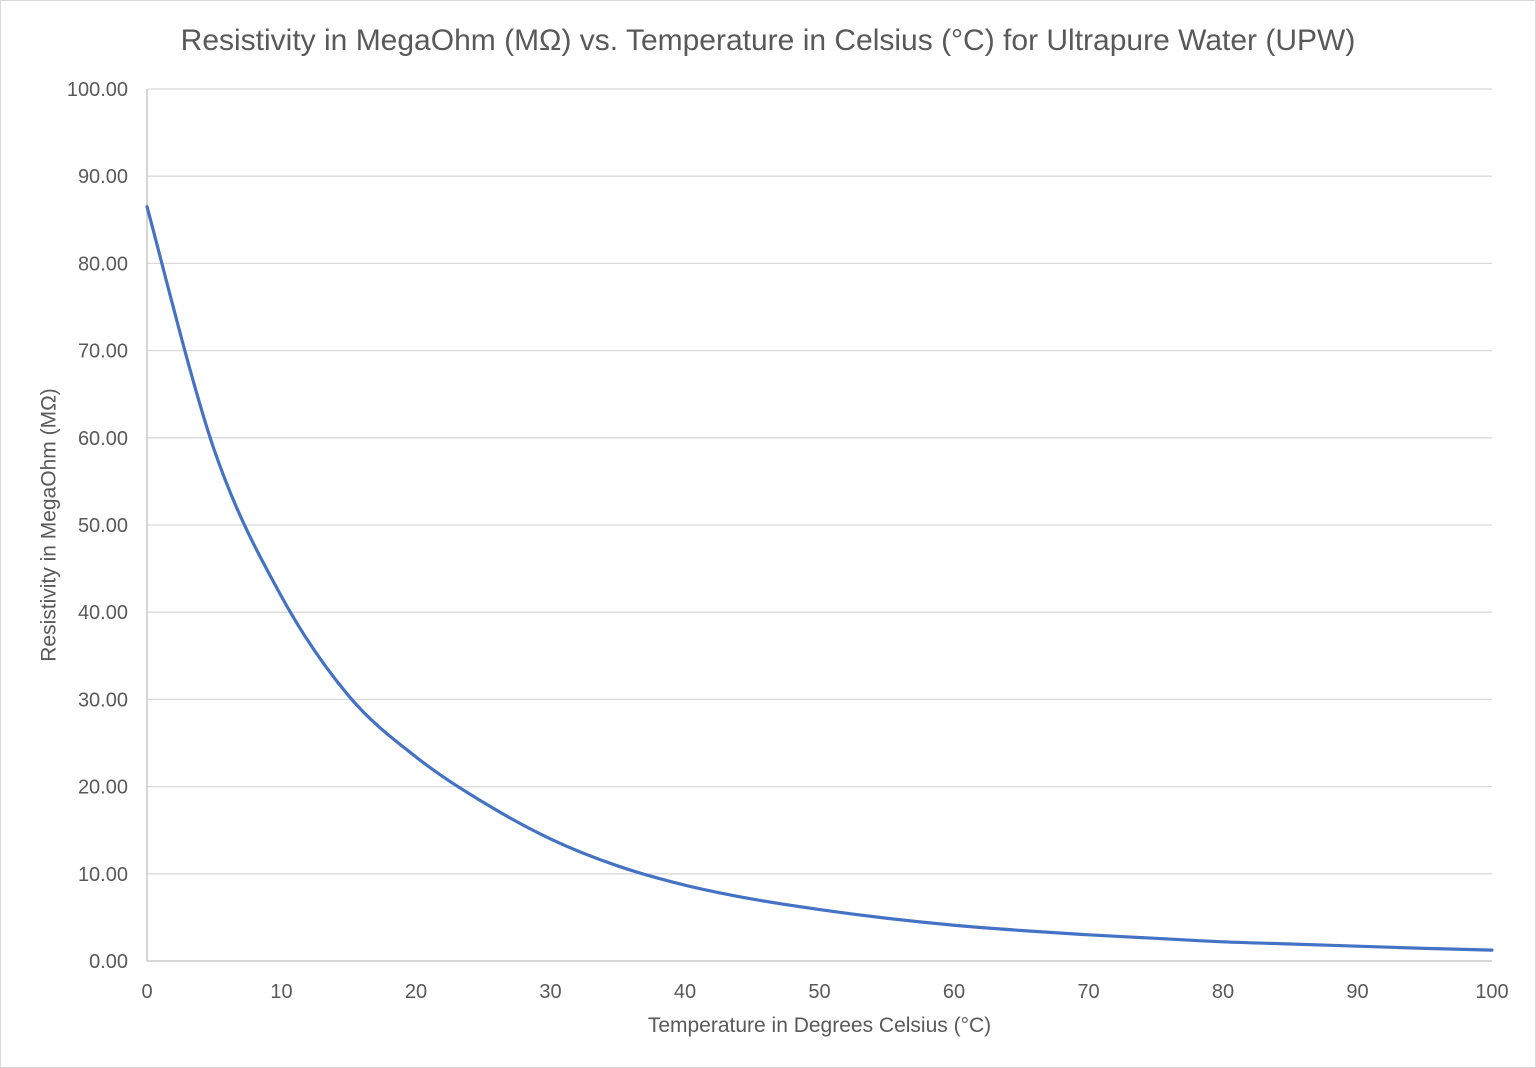 This screenshot has width=1536, height=1068. Describe the element at coordinates (954, 992) in the screenshot. I see `x-tick-label: 60` at that location.